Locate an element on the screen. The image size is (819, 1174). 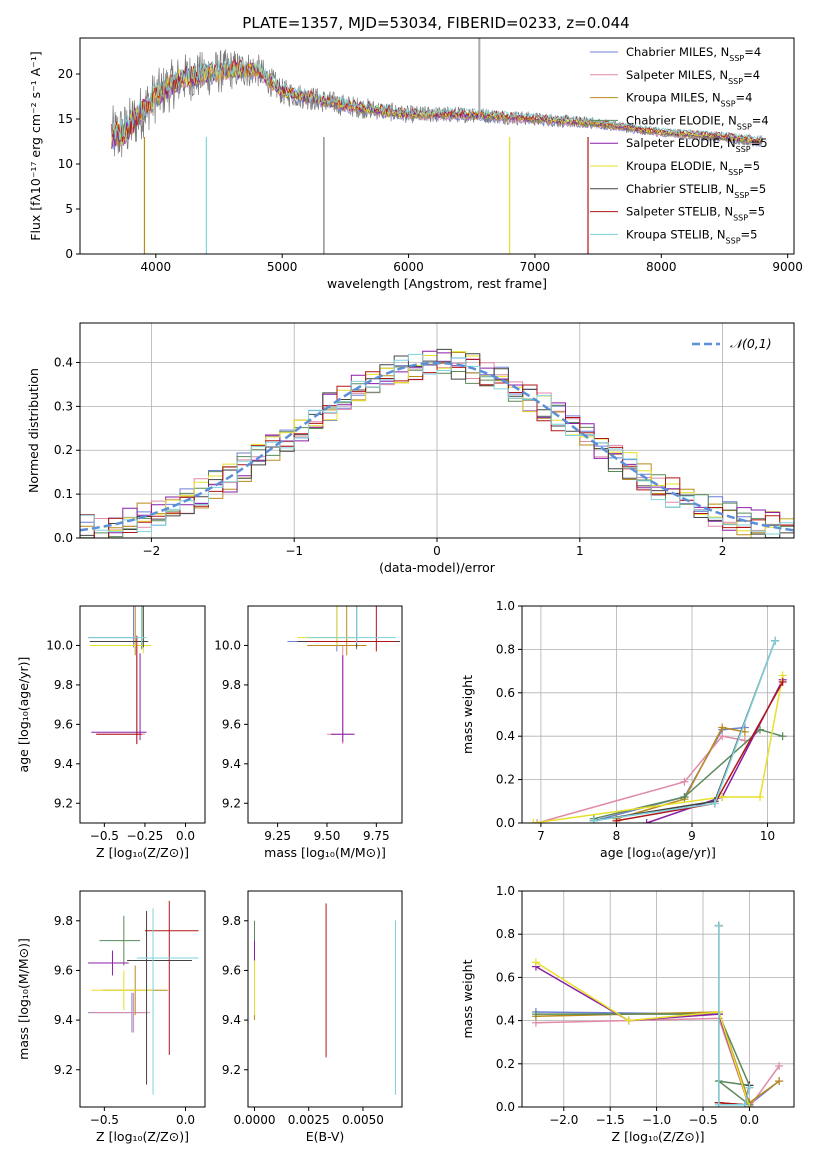
legend-entry: Salpeter ELODIE, NSSP=5 is located at coordinates (697, 145).